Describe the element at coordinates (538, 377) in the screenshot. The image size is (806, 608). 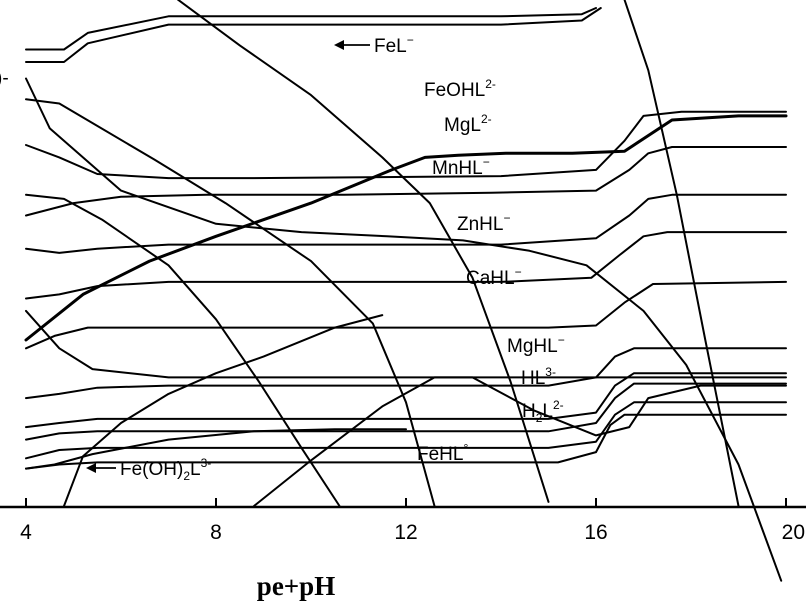
I see `label-hl: HL3-` at that location.